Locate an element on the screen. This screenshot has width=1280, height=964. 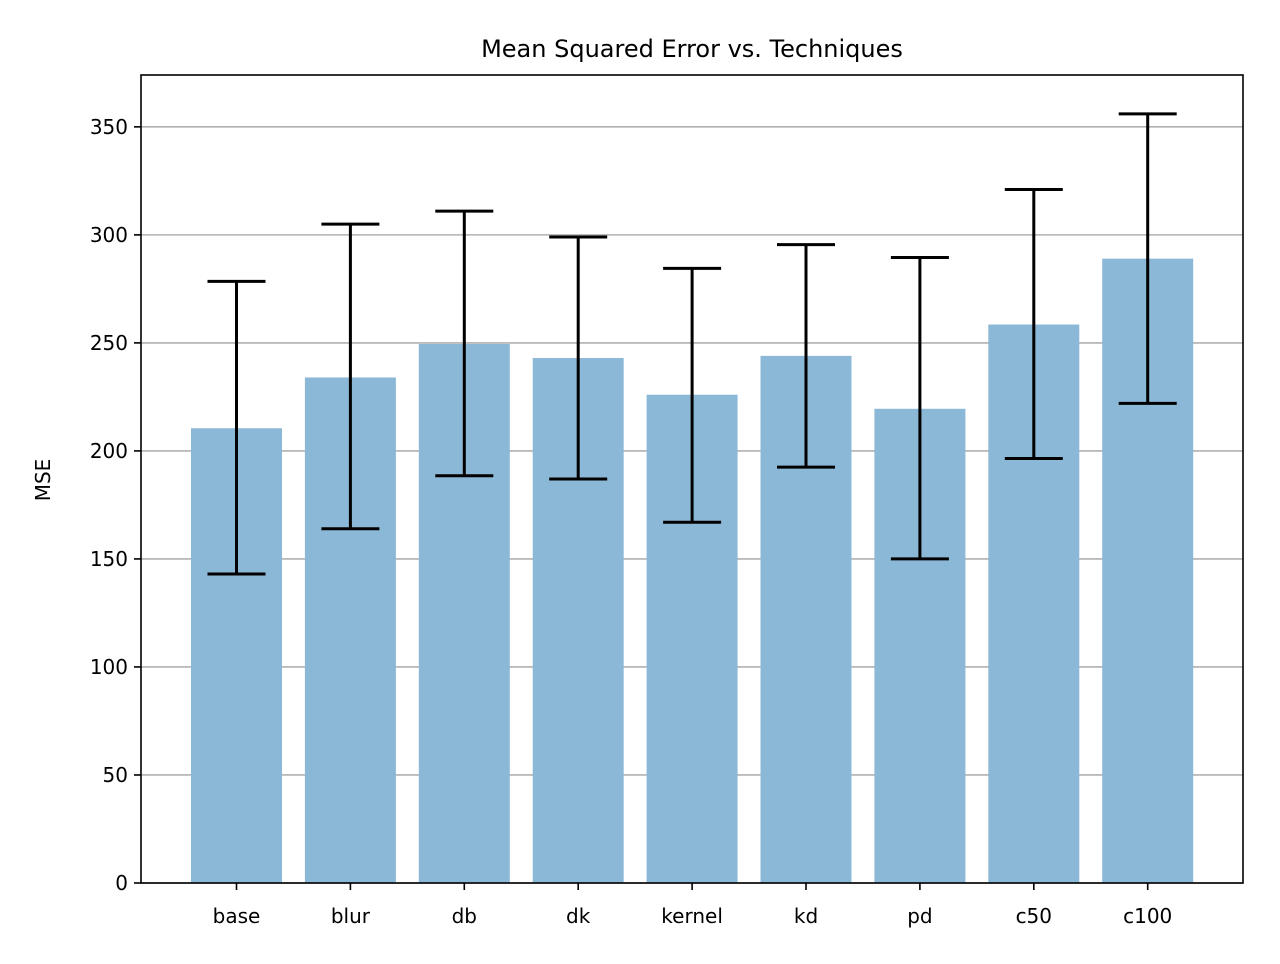
x-tick-label: db is located at coordinates (464, 916).